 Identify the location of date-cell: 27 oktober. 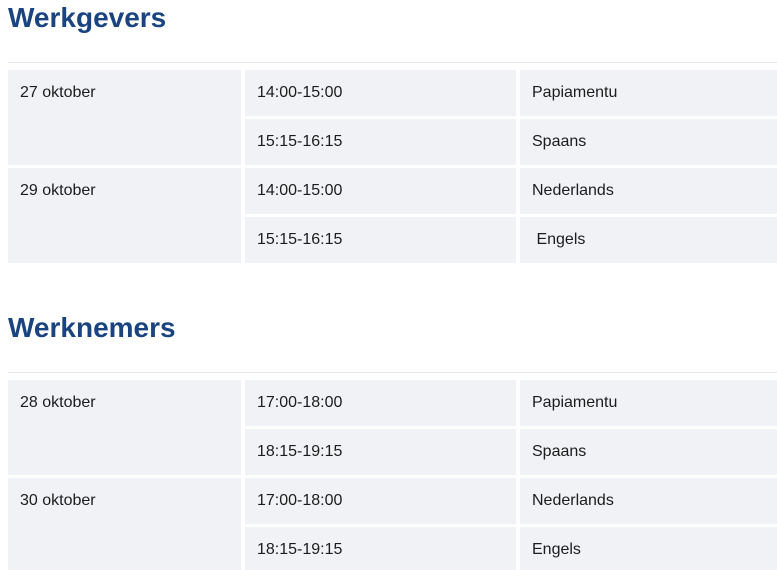
(124, 117).